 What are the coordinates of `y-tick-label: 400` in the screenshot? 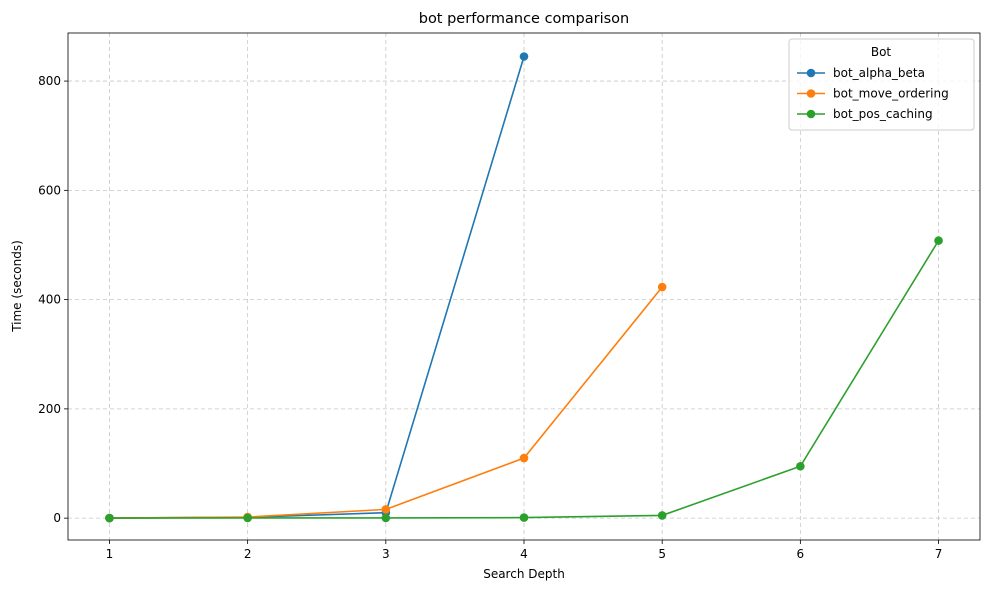 It's located at (49, 300).